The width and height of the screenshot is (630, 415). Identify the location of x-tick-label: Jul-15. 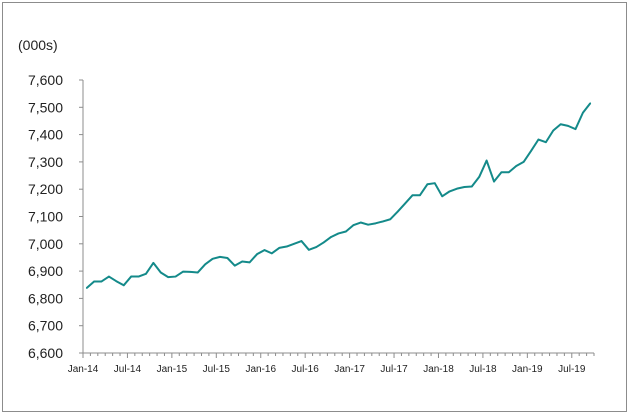
(217, 369).